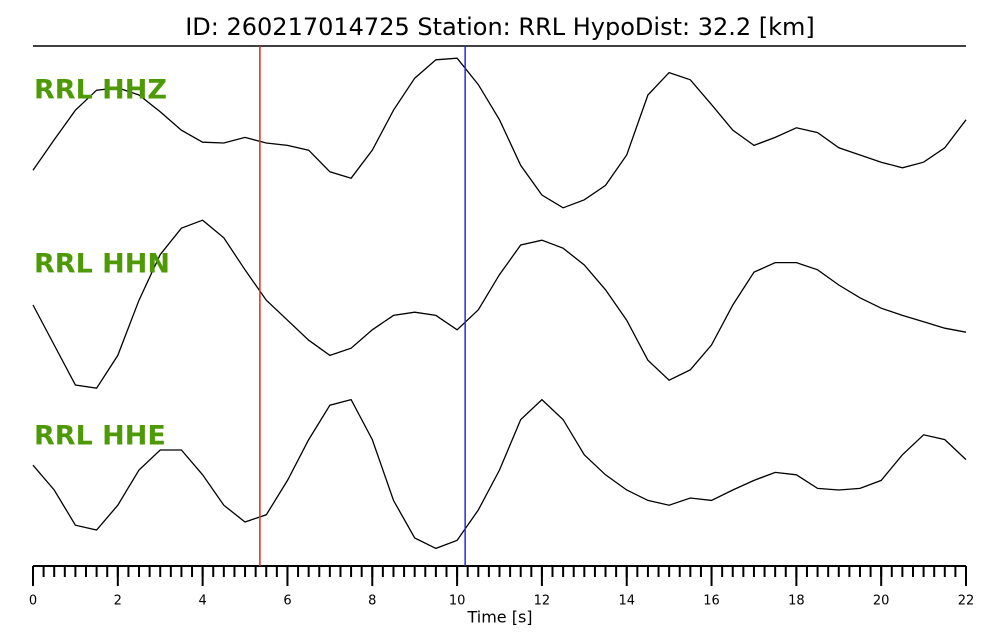  Describe the element at coordinates (287, 601) in the screenshot. I see `x-tick-label: 6` at that location.